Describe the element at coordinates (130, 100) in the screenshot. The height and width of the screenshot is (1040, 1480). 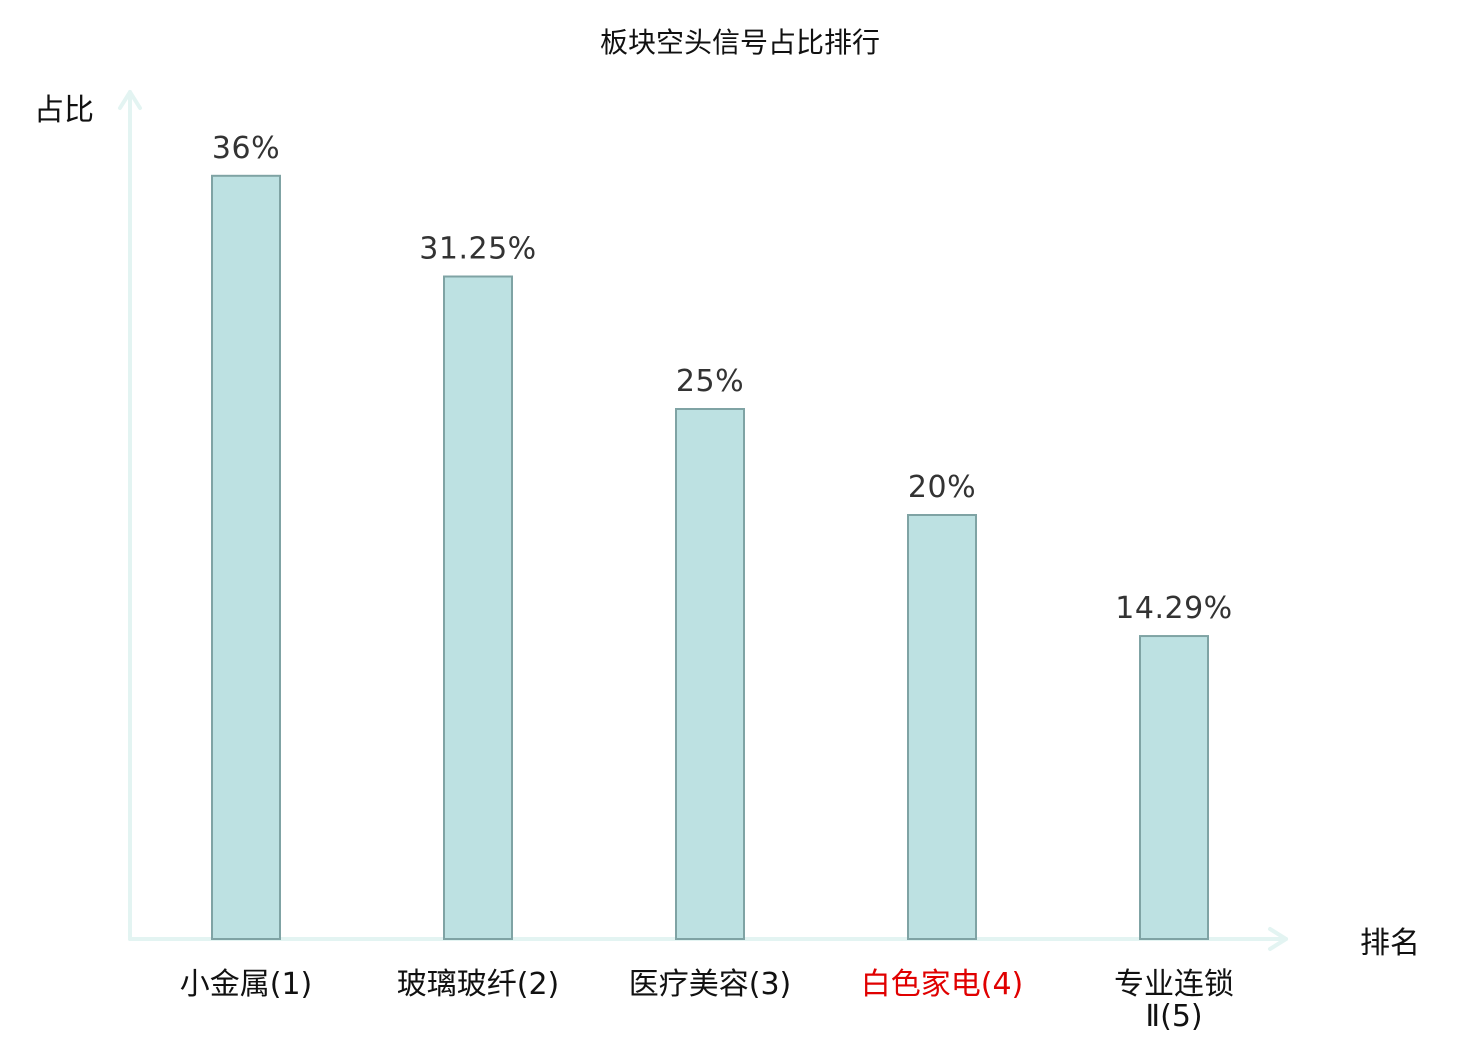
I see `y-axis-arrow` at that location.